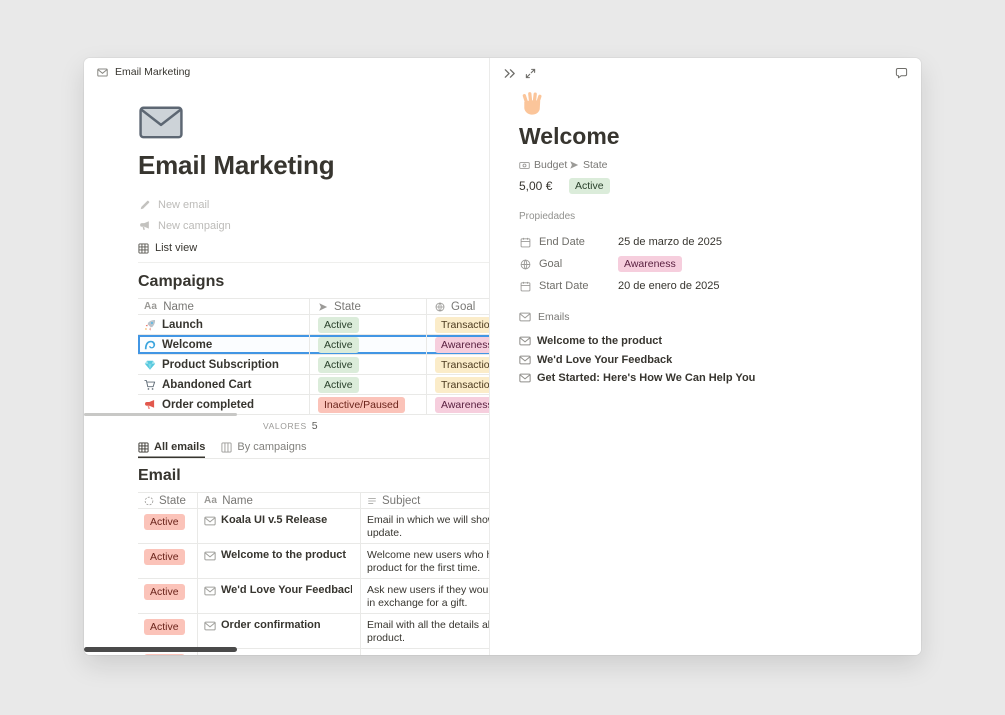 The height and width of the screenshot is (715, 1005). Describe the element at coordinates (145, 226) in the screenshot. I see `megaphone-icon` at that location.